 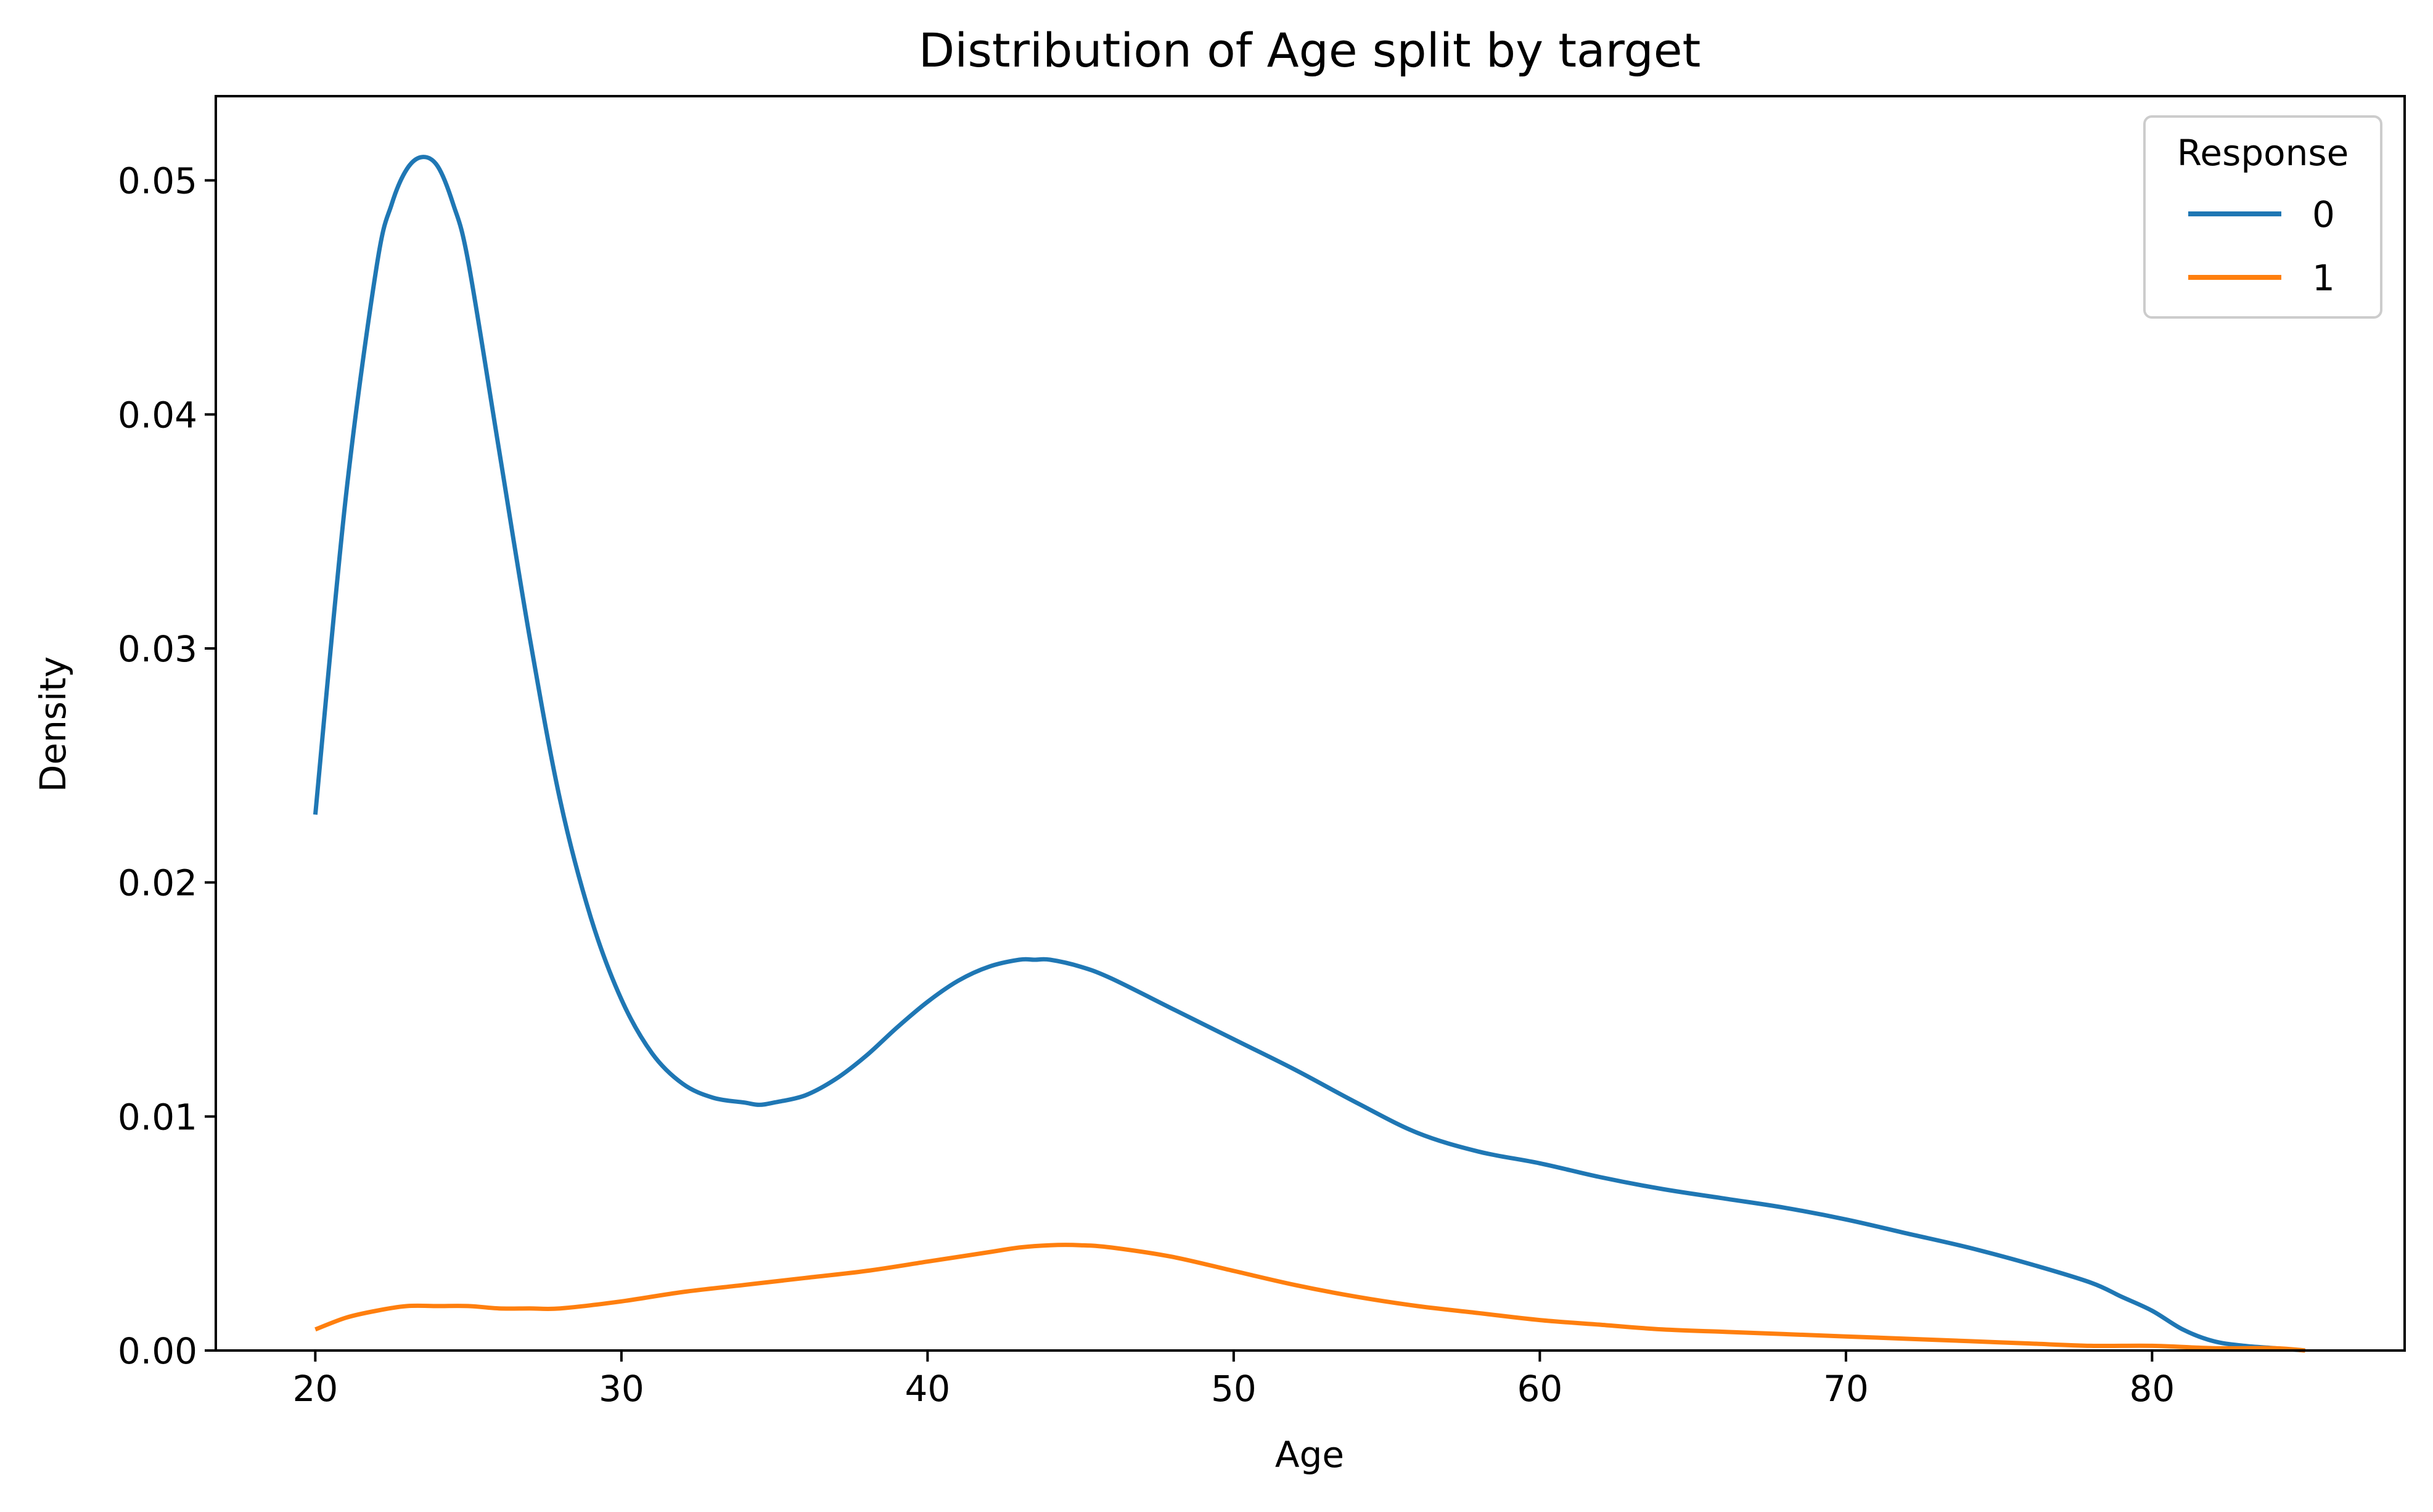 What do you see at coordinates (1234, 1389) in the screenshot?
I see `x-tick-label-50: 50` at bounding box center [1234, 1389].